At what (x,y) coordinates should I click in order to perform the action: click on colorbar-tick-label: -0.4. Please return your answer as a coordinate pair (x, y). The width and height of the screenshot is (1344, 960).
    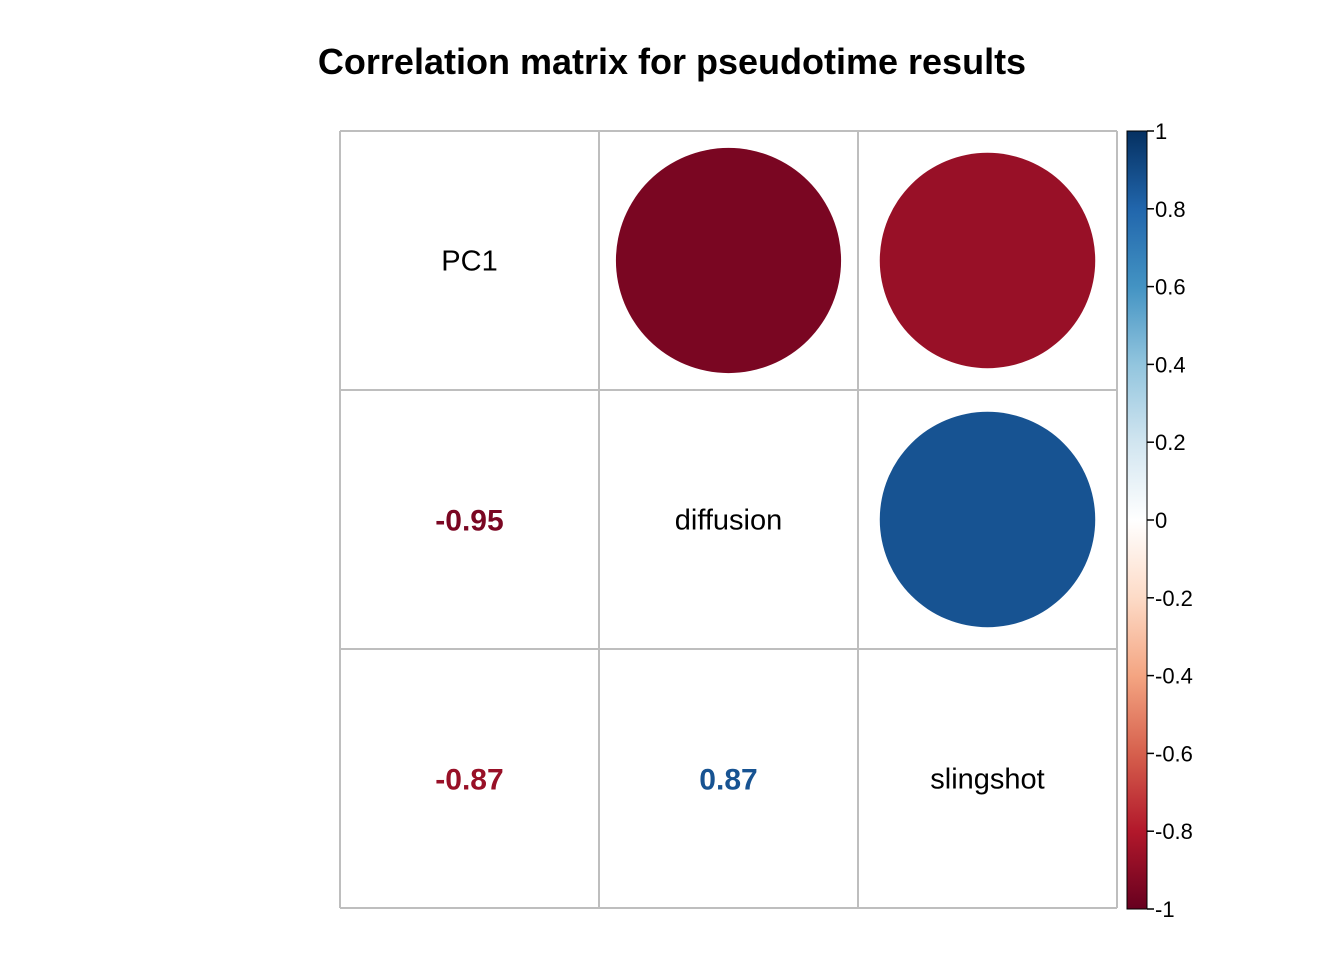
    Looking at the image, I should click on (1174, 676).